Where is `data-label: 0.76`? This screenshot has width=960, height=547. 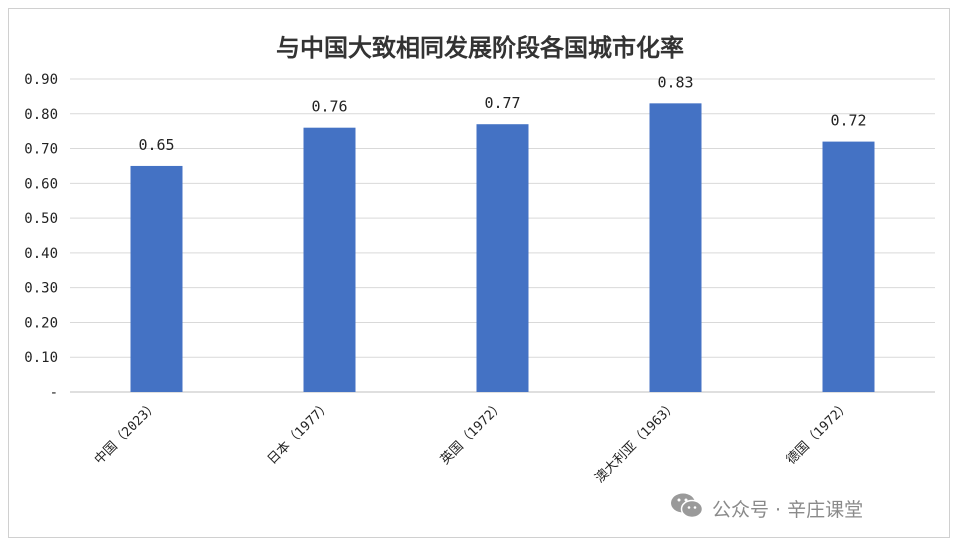 data-label: 0.76 is located at coordinates (329, 107).